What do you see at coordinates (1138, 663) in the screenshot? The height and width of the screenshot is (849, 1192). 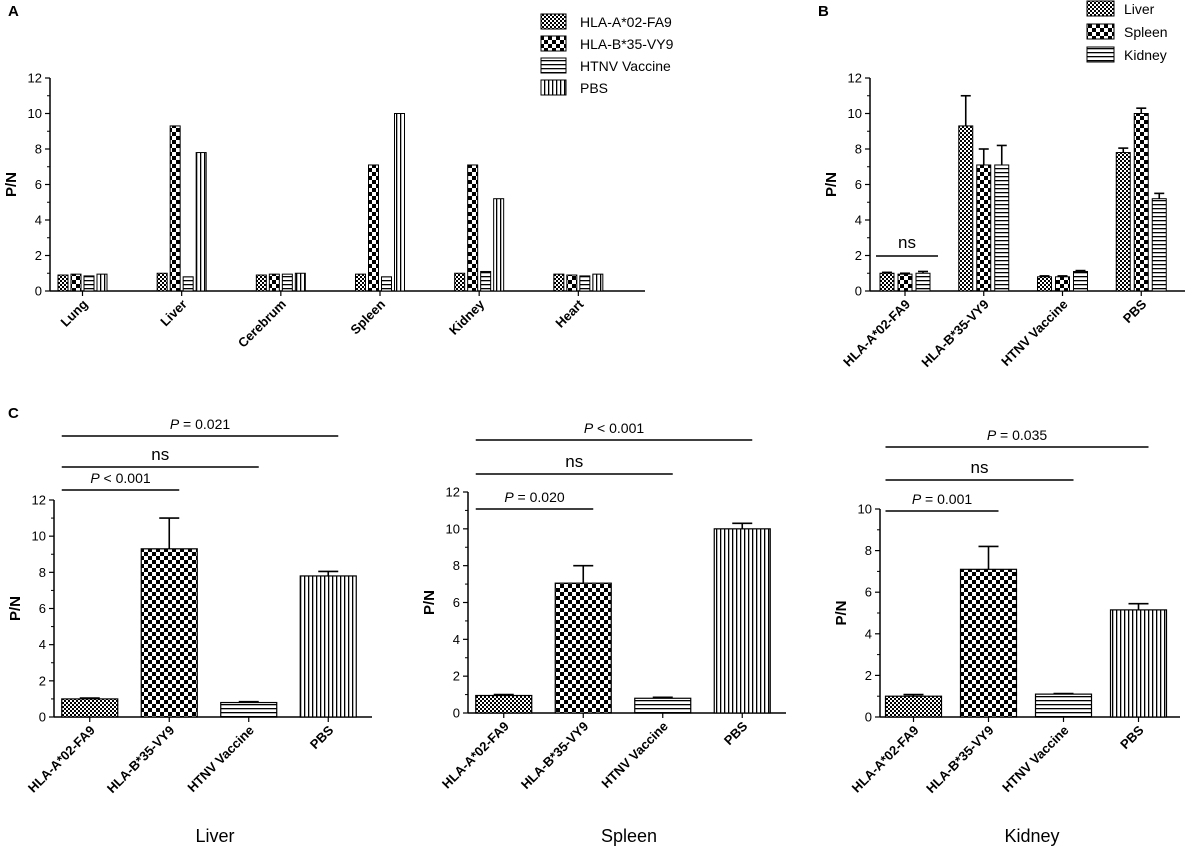 I see `chart-c-kidney-bar-pbs` at bounding box center [1138, 663].